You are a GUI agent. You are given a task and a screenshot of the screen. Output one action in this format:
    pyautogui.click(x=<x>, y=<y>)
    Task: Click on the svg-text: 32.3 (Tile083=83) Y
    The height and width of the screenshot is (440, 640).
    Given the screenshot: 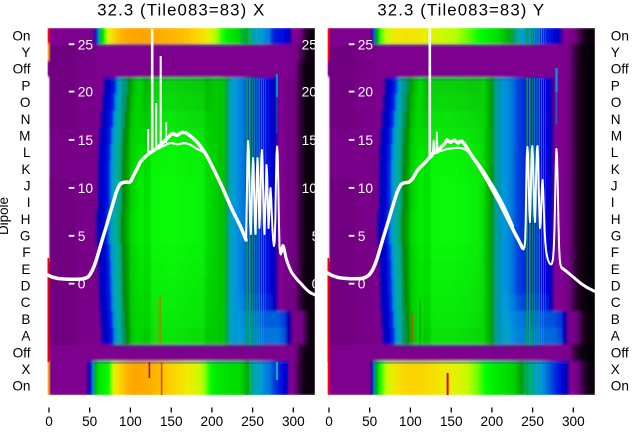 What is the action you would take?
    pyautogui.click(x=461, y=10)
    